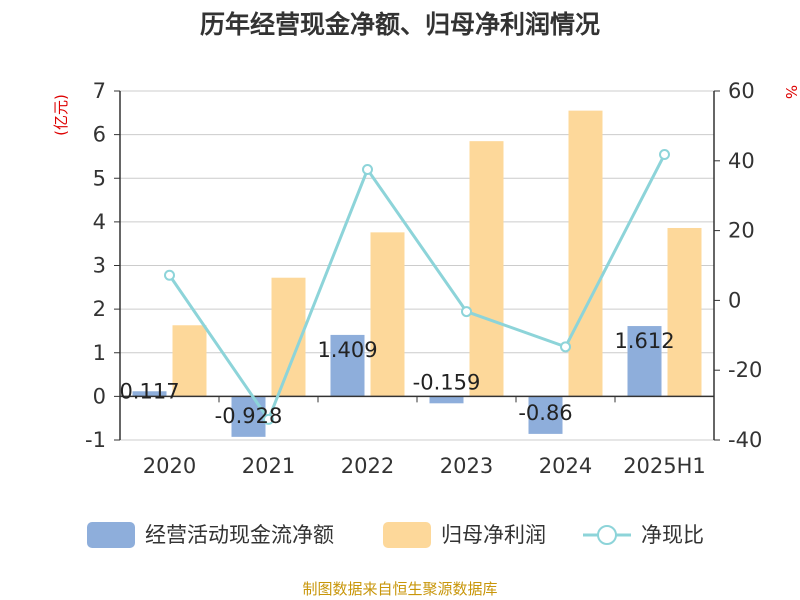  Describe the element at coordinates (347, 350) in the screenshot. I see `data-label: 1.409` at that location.